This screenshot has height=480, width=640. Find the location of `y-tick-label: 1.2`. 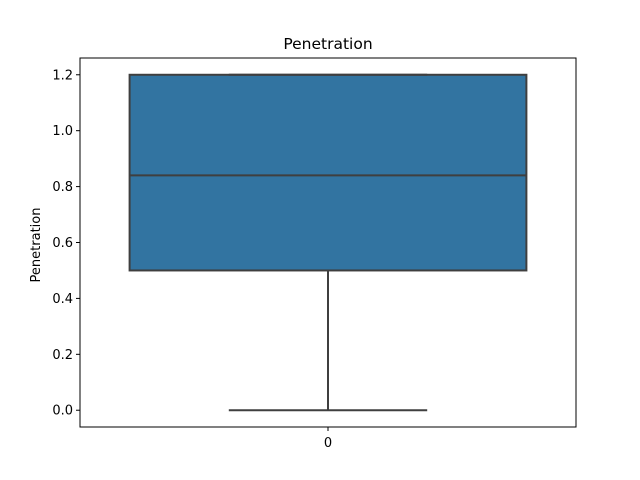

y-tick-label: 1.2 is located at coordinates (62, 75).